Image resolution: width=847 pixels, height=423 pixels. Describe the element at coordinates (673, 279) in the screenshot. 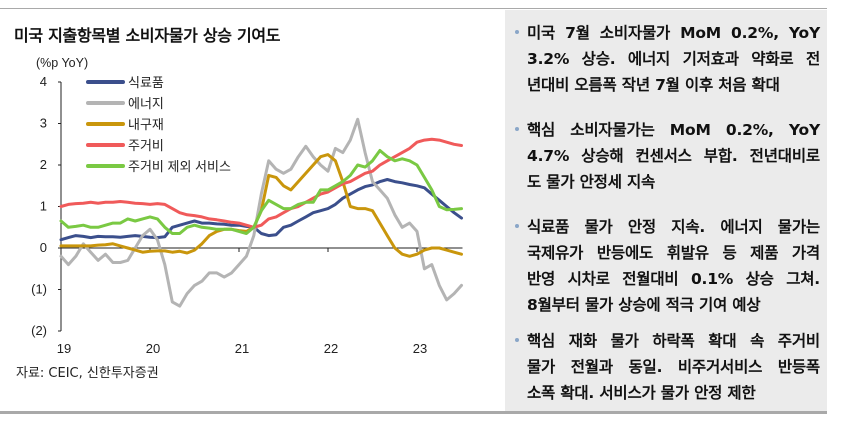

I see `bullet-text-line: 반영 시차로 전월대비 0.1% 상승 그쳐.` at that location.